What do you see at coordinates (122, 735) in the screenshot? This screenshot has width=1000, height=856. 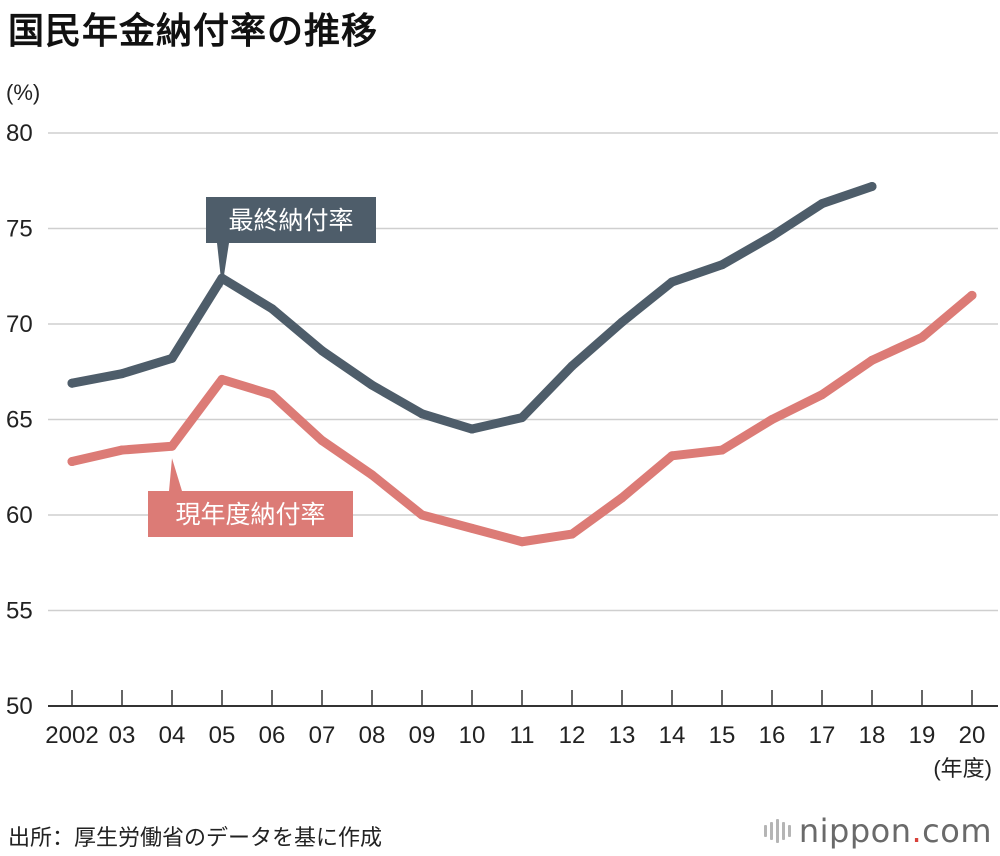 I see `x-tick-label: 03` at bounding box center [122, 735].